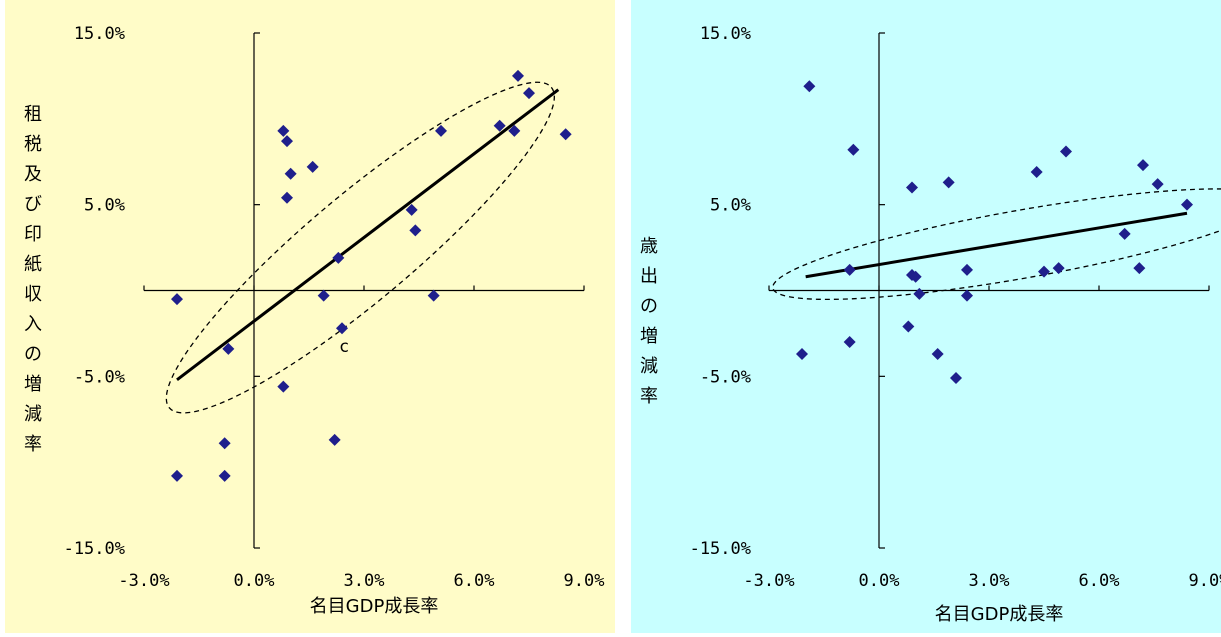 This screenshot has height=637, width=1221. What do you see at coordinates (33, 294) in the screenshot?
I see `svg-text: 収` at bounding box center [33, 294].